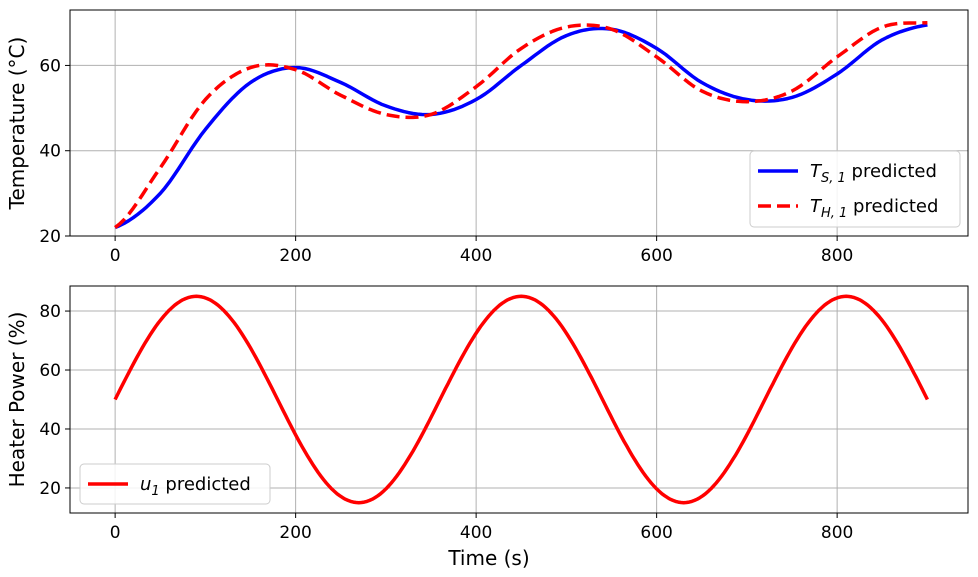 This screenshot has width=978, height=577. I want to click on heater-power-y-axis-label: Heater Power (%), so click(17, 400).